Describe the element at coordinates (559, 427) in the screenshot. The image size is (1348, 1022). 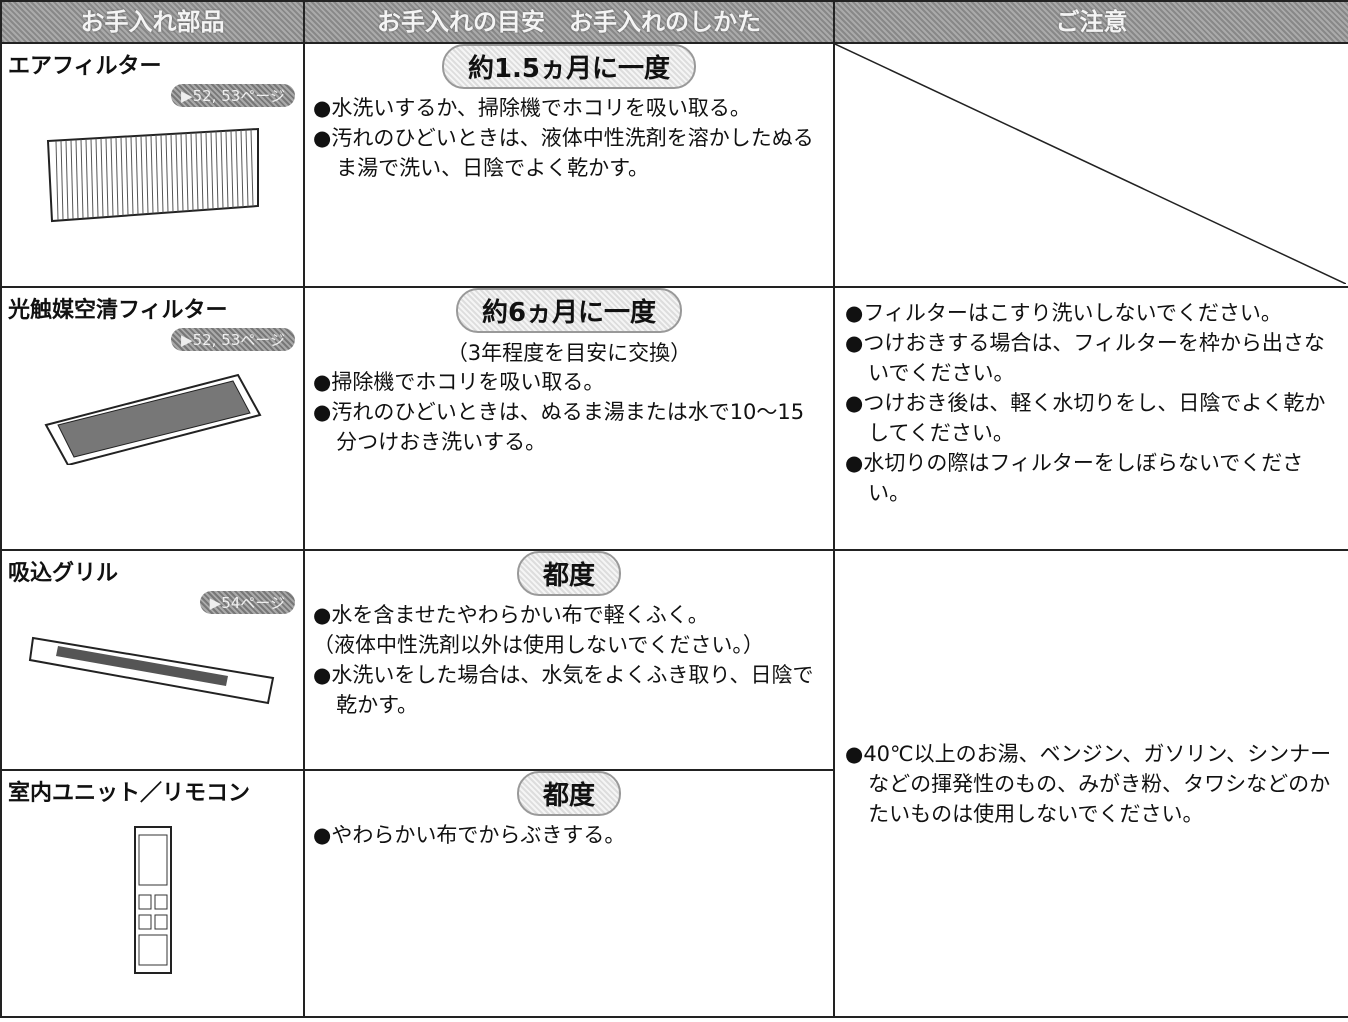
I see `instruction-line: ●汚れのひどいときは、ぬるま湯または水で10～15分つけおき洗いする。` at that location.